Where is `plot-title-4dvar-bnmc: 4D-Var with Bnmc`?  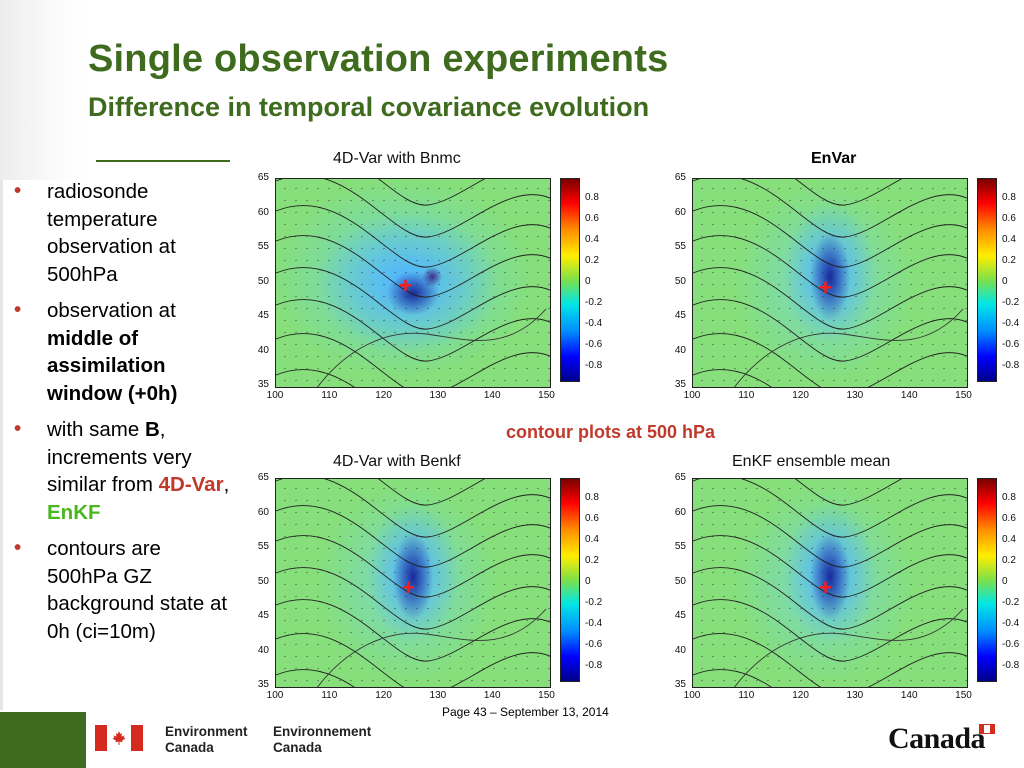
plot-title-4dvar-bnmc: 4D-Var with Bnmc is located at coordinates (397, 158).